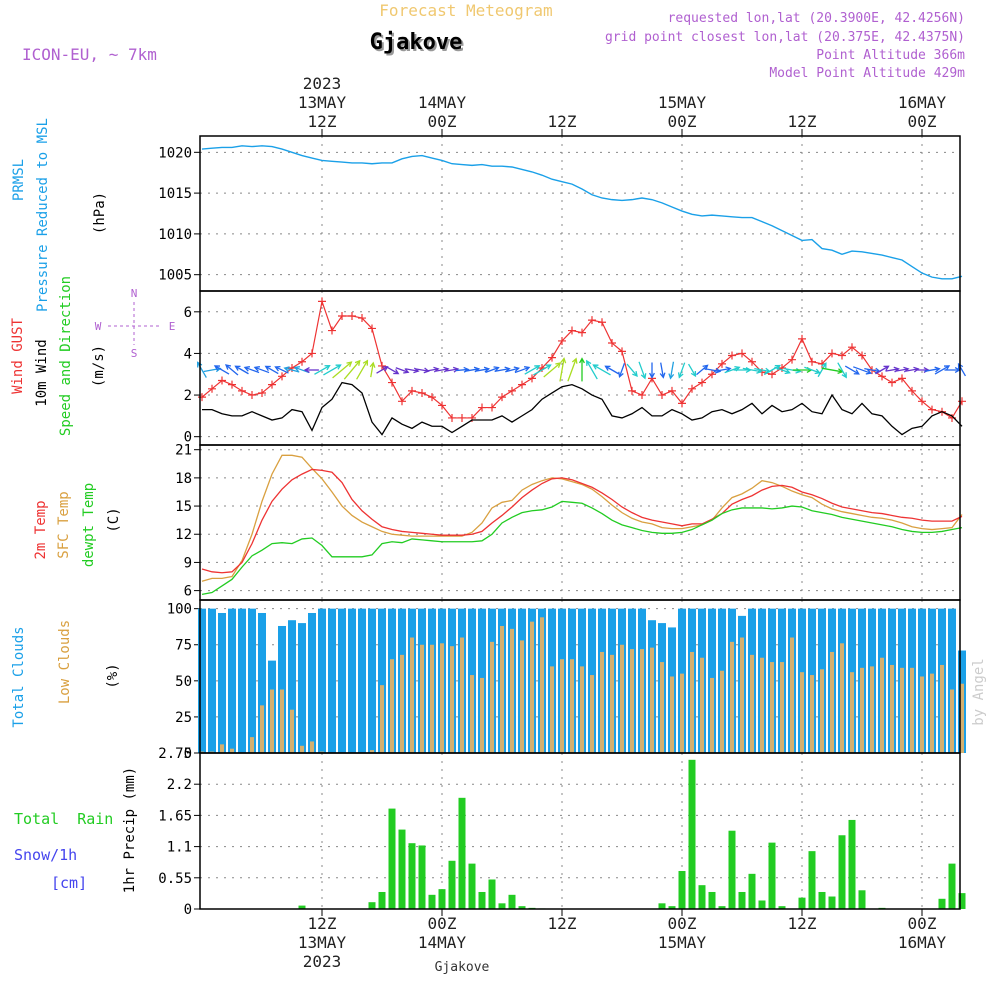  I want to click on wind-speed-series-line, so click(582, 408).